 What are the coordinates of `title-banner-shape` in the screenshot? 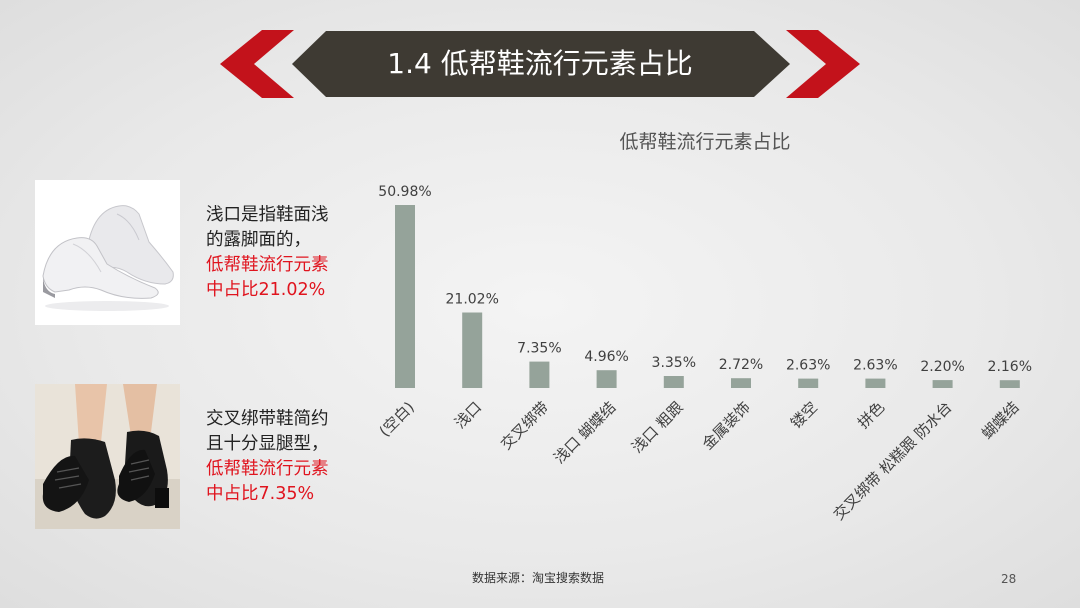 It's located at (540, 64).